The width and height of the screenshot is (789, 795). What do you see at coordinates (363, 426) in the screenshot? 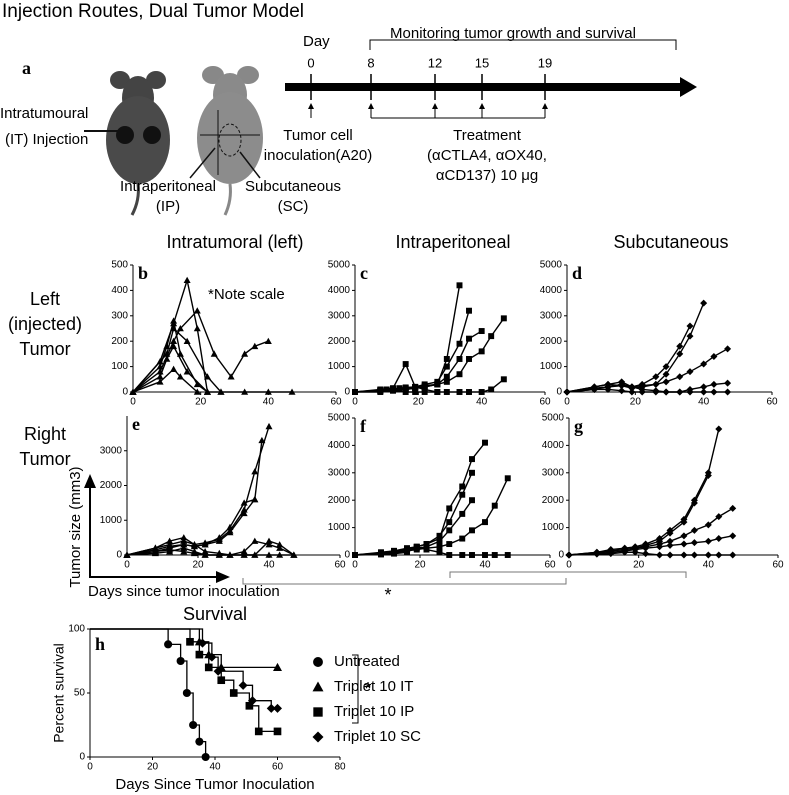
I see `panel-letter: f` at bounding box center [363, 426].